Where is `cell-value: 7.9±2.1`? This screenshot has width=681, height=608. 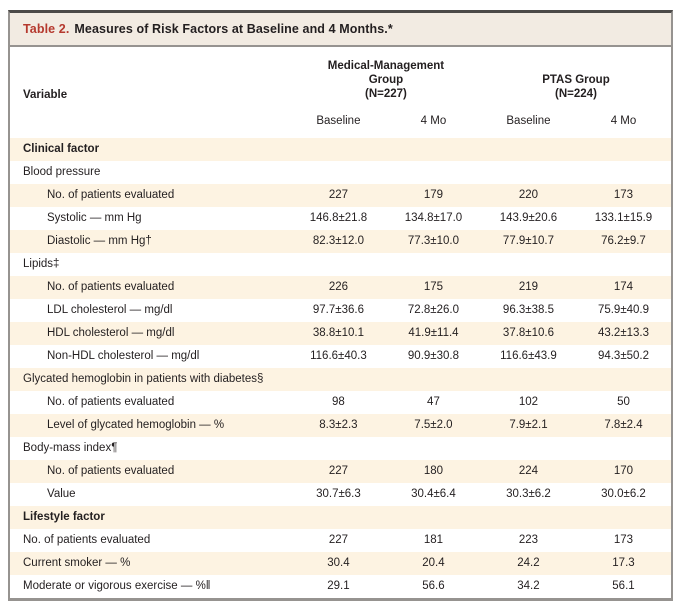 cell-value: 7.9±2.1 is located at coordinates (528, 425).